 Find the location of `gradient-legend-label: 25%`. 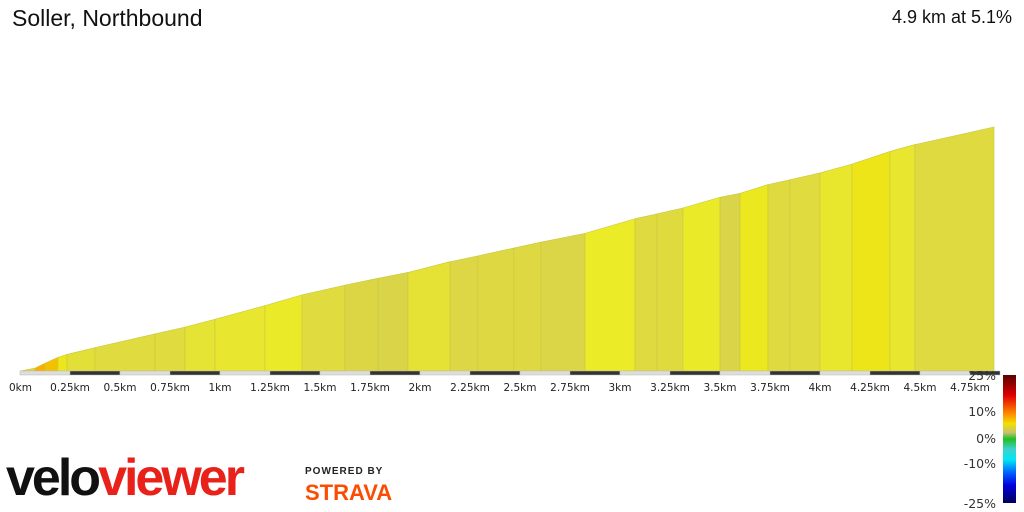

gradient-legend-label: 25% is located at coordinates (982, 375).